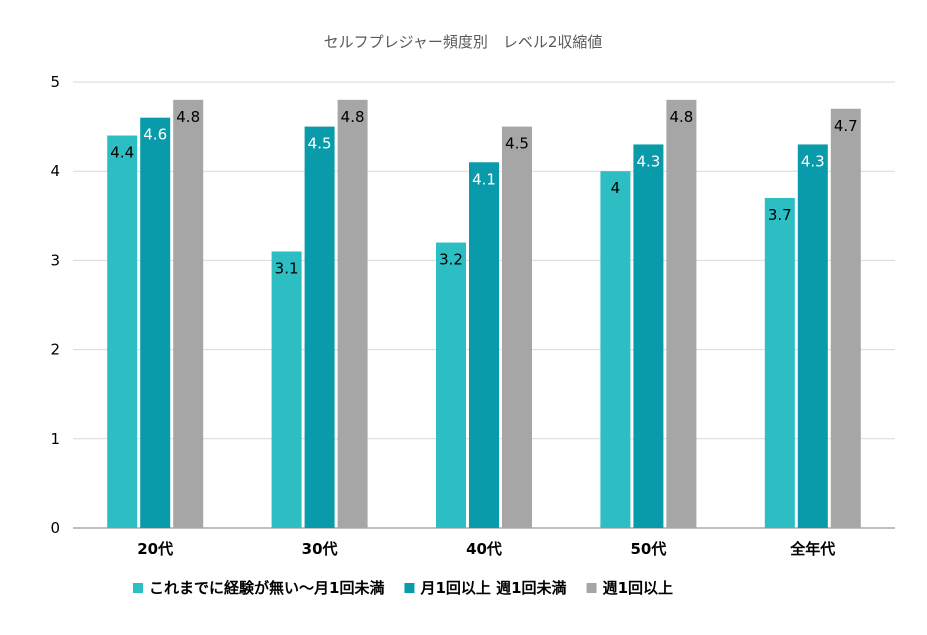  What do you see at coordinates (55, 305) in the screenshot?
I see `y-axis-ticks: 0 1 2 3 4 5` at bounding box center [55, 305].